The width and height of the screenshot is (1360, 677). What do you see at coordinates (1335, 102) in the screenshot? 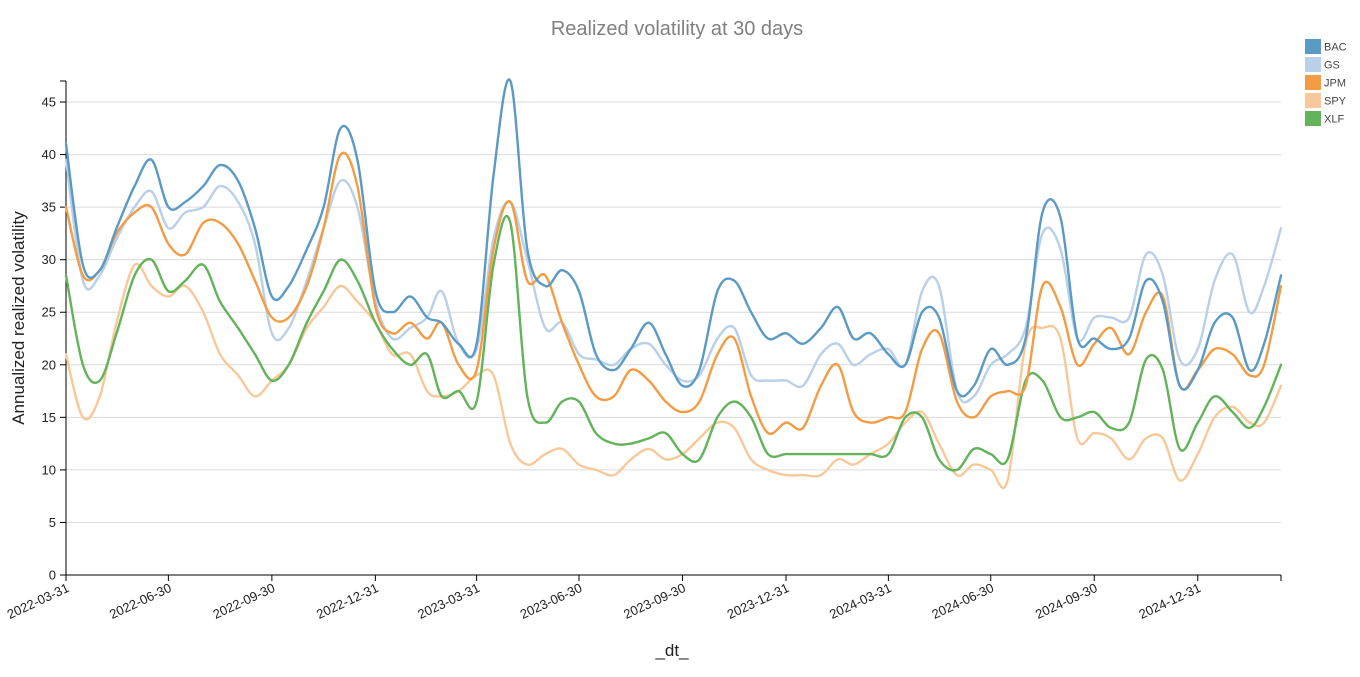
I see `legend-label-spy: SPY` at bounding box center [1335, 102].